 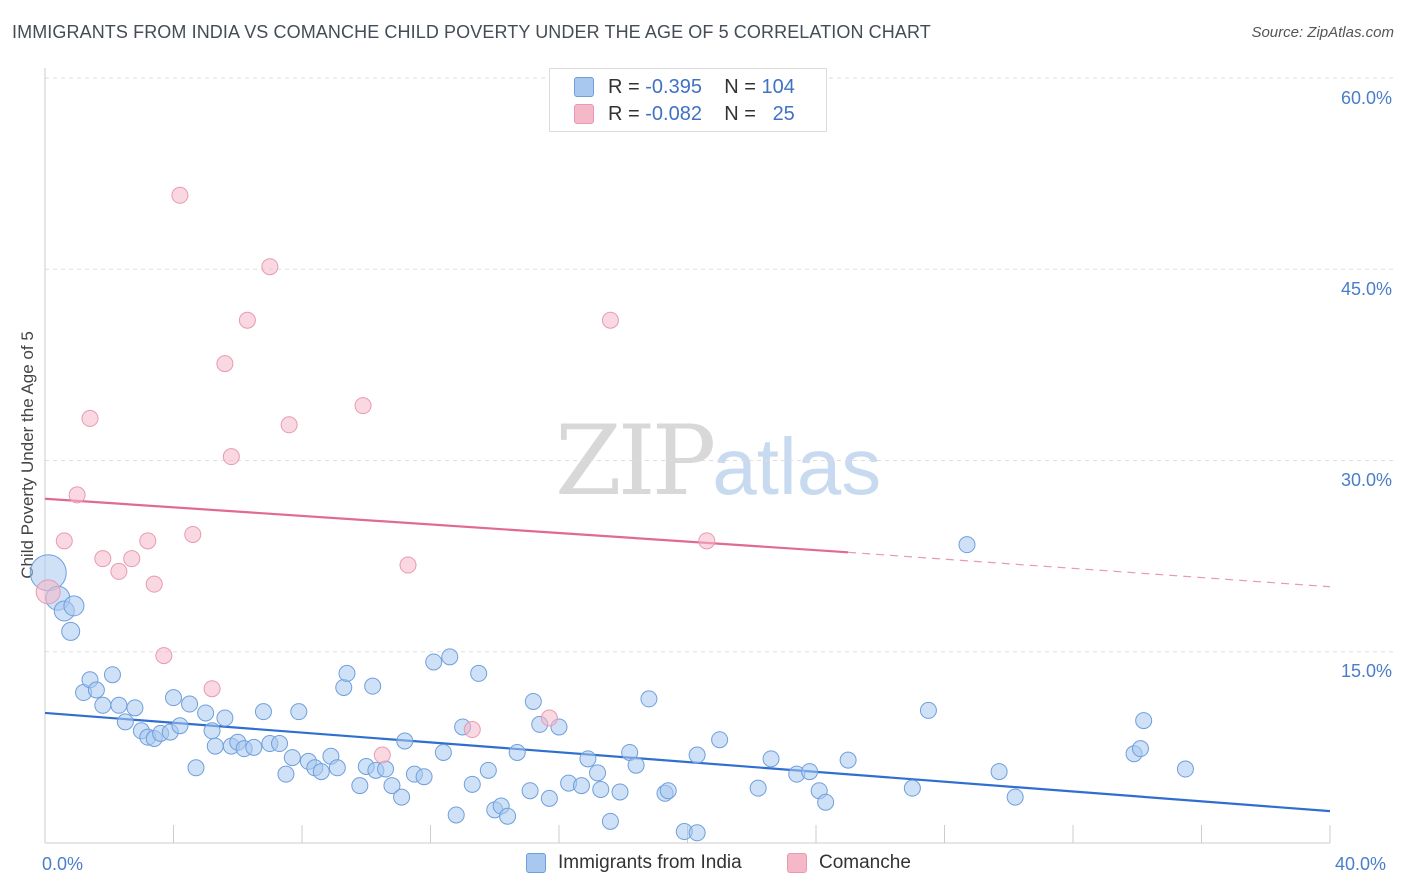 What do you see at coordinates (684, 87) in the screenshot?
I see `legend-row-india: R = -0.395 N = 104` at bounding box center [684, 87].